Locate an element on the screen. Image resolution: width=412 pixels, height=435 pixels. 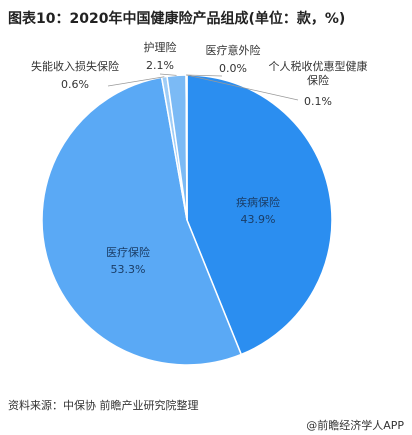
callout-value: 2.1% is located at coordinates (160, 65).